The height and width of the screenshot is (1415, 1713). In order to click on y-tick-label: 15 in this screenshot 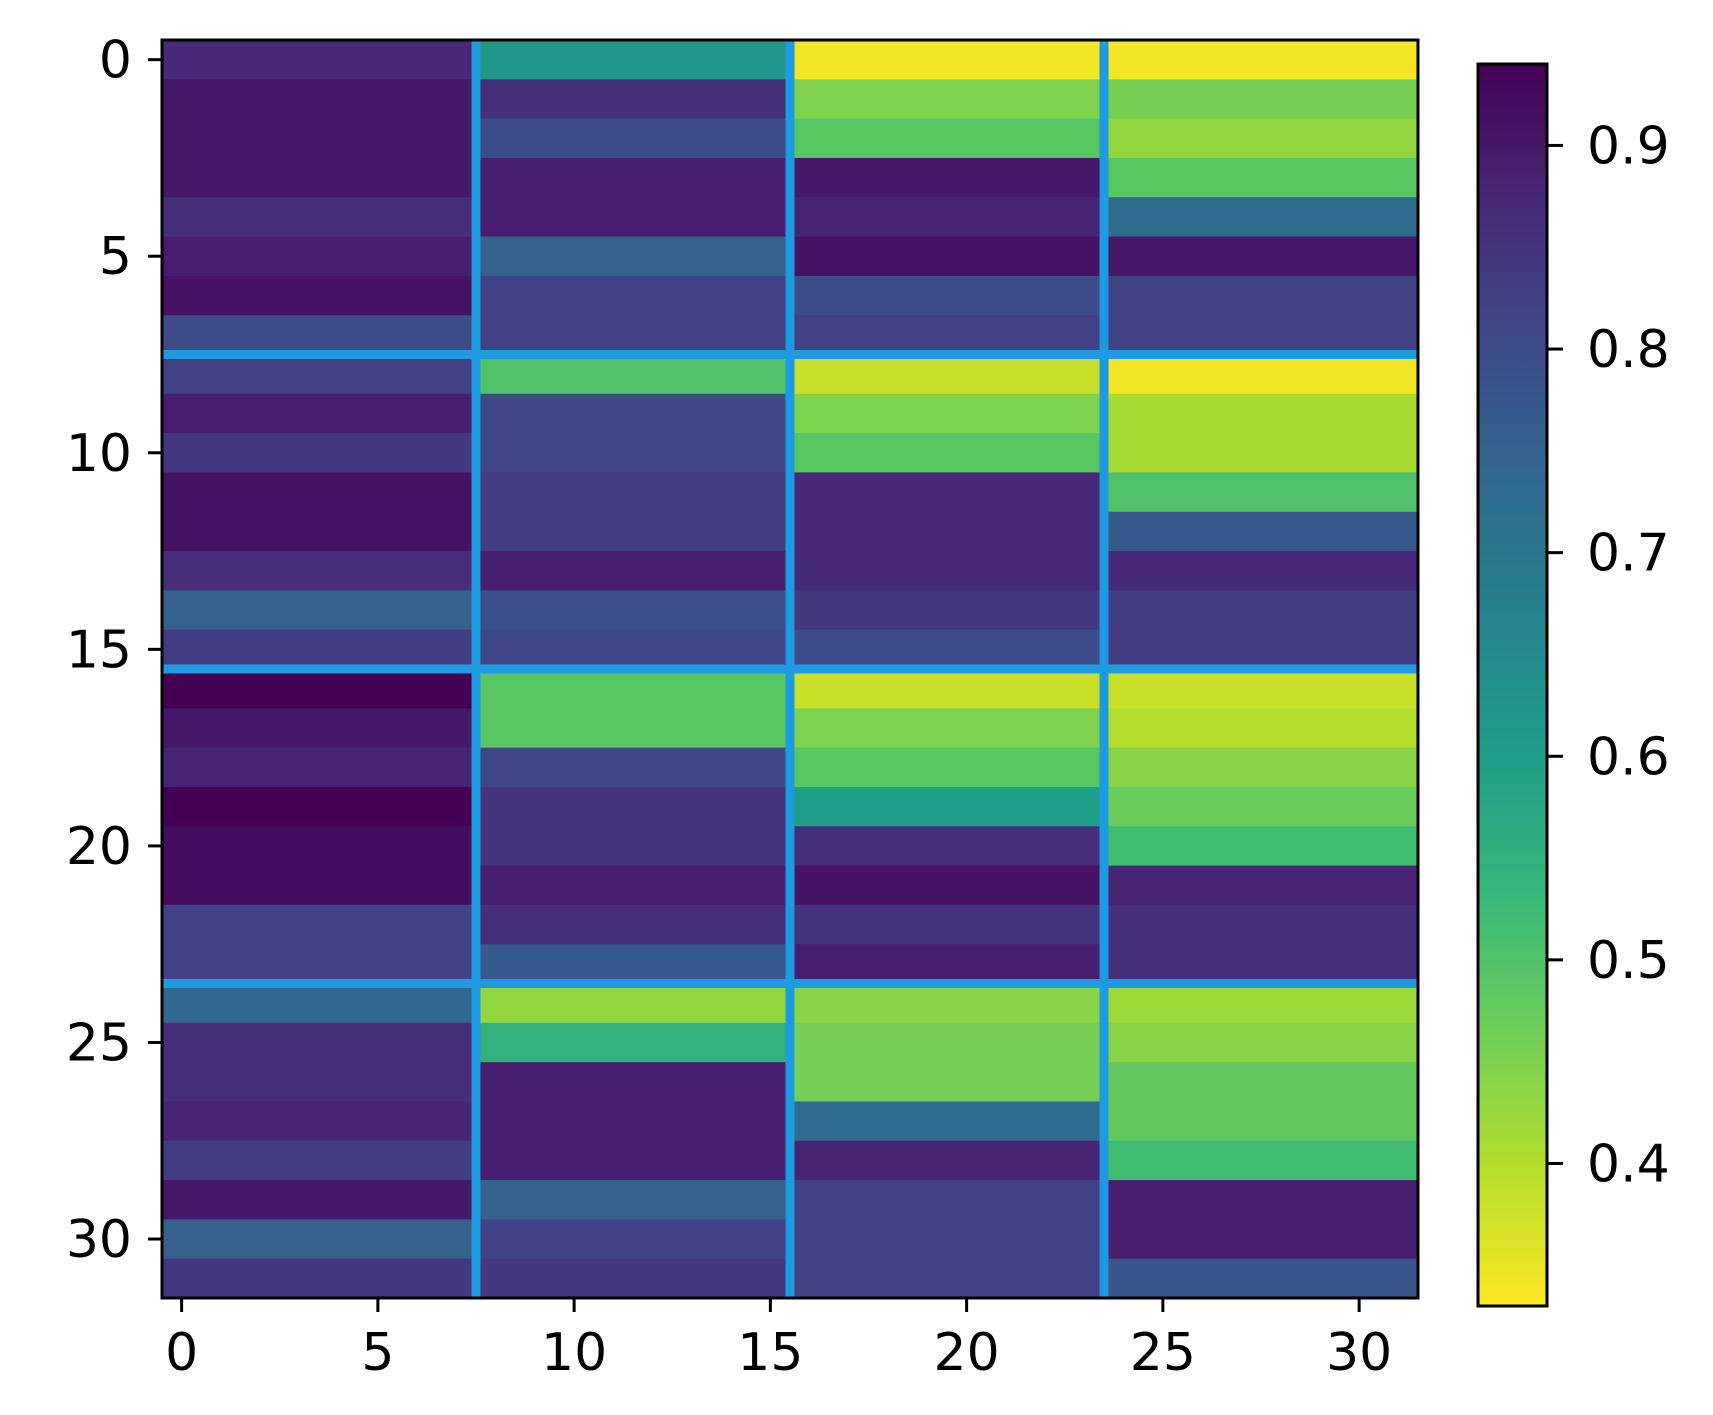, I will do `click(99, 650)`.